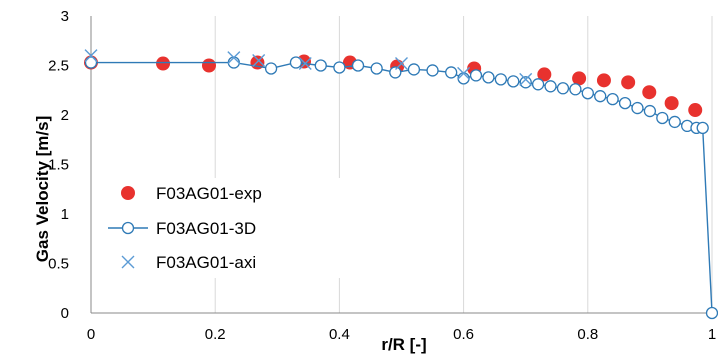  I want to click on x-tick-label: 1, so click(712, 334).